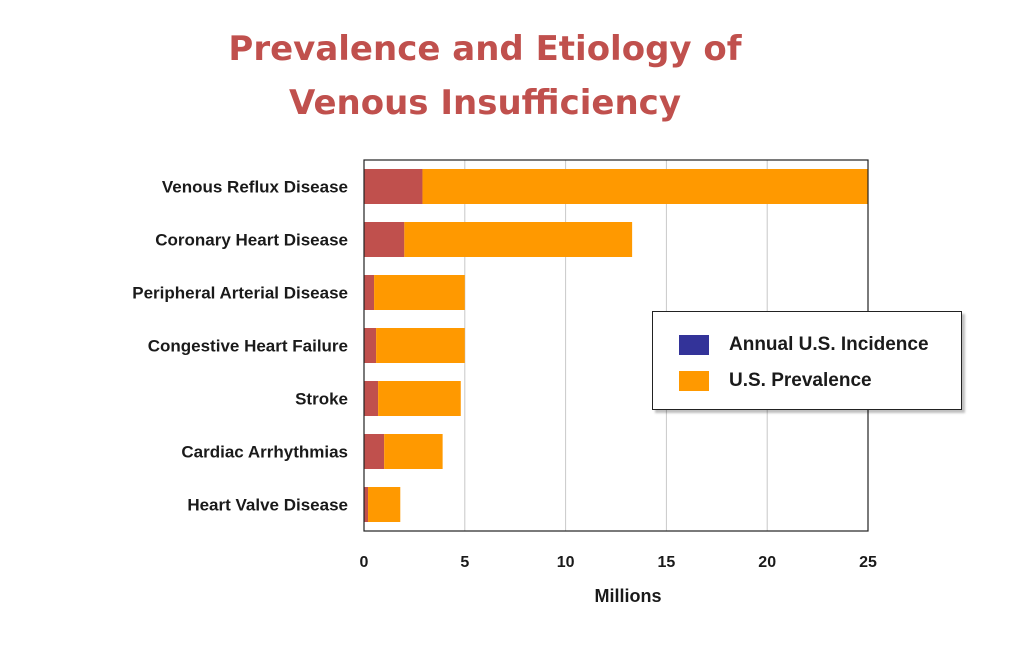  What do you see at coordinates (321, 399) in the screenshot?
I see `category-label-5: Stroke` at bounding box center [321, 399].